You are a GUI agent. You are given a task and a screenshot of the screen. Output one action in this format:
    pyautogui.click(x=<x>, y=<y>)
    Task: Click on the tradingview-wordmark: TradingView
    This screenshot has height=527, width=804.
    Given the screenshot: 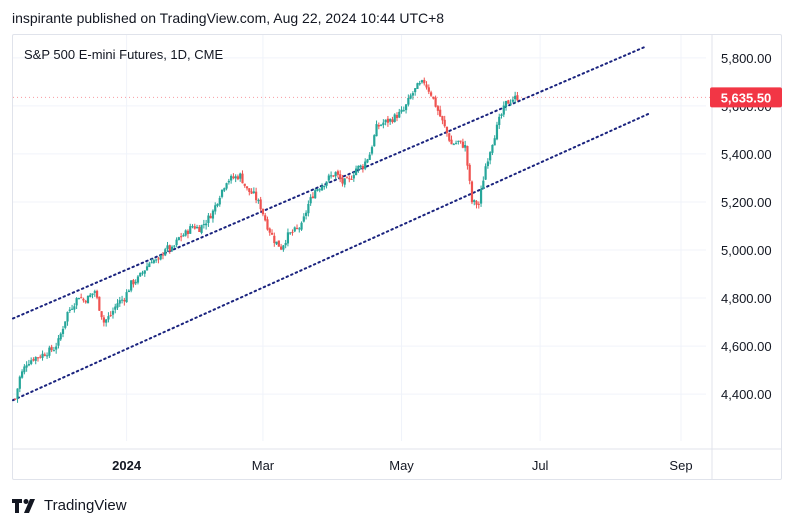 What is the action you would take?
    pyautogui.click(x=85, y=505)
    